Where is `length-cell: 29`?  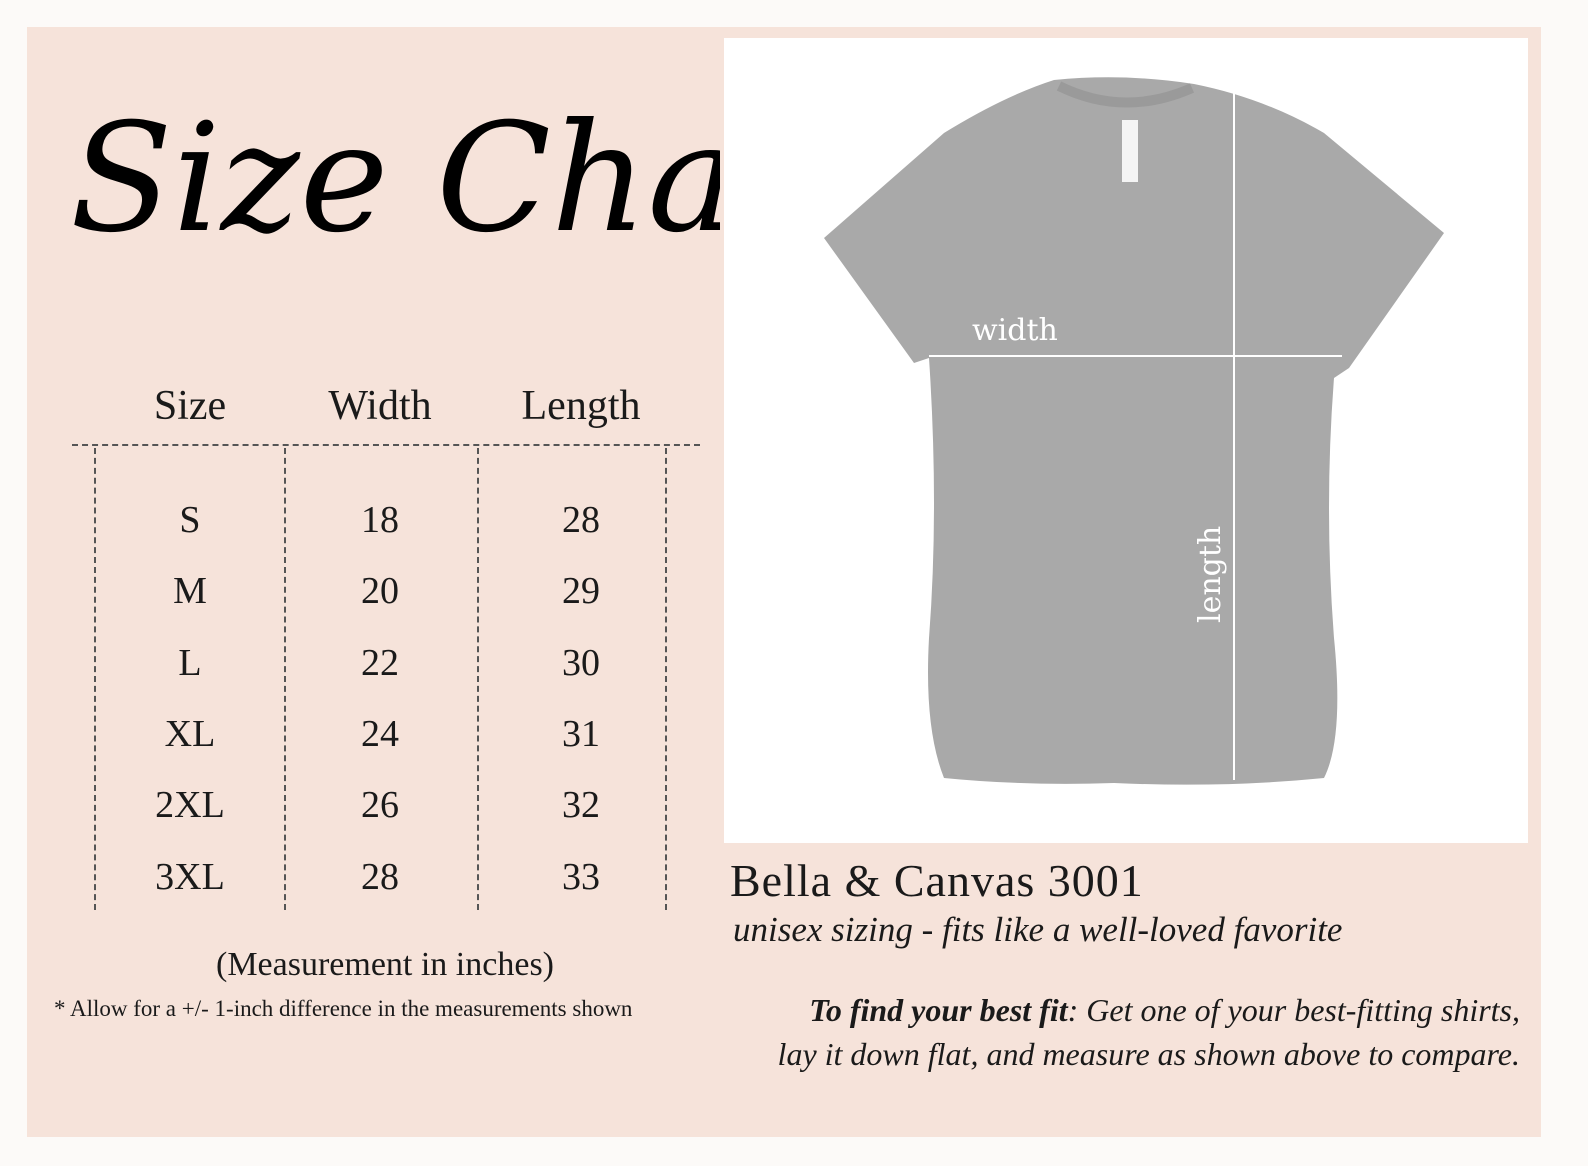
length-cell: 29 is located at coordinates (581, 591).